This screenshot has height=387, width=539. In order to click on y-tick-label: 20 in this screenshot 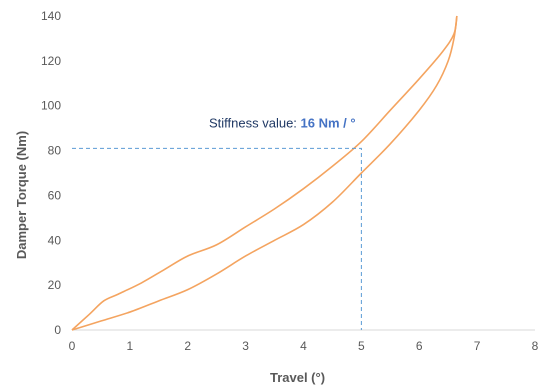, I will do `click(55, 285)`.